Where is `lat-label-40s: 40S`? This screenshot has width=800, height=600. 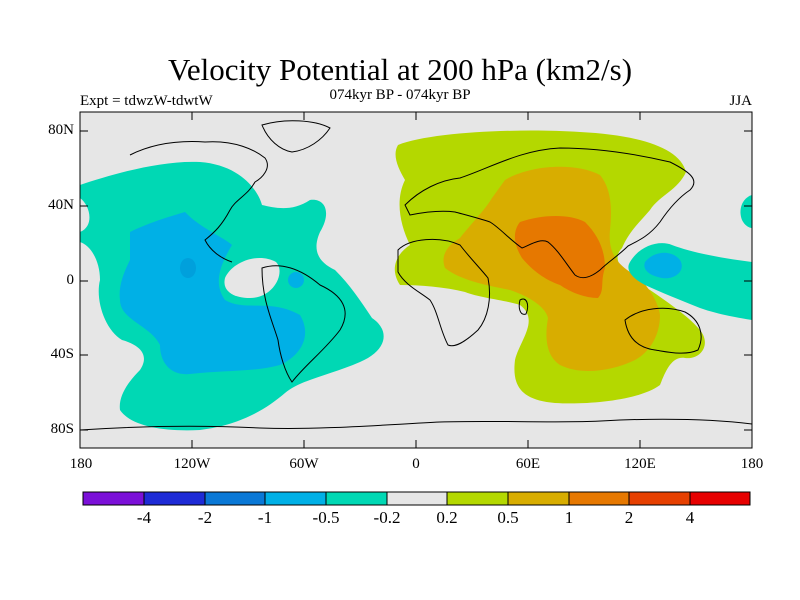
lat-label-40s: 40S is located at coordinates (62, 354).